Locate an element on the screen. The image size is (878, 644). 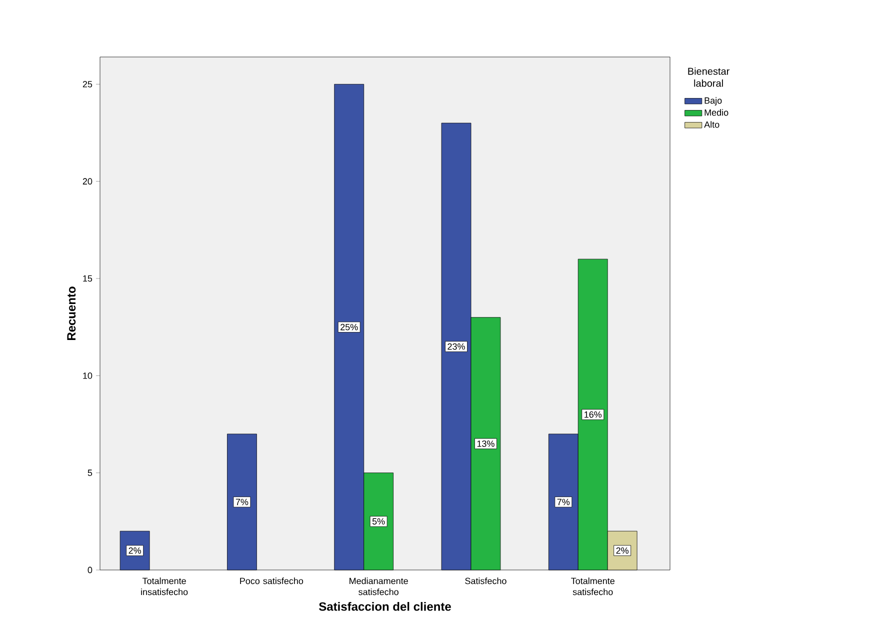
x-tick-label: Totalmente satisfecho is located at coordinates (592, 587).